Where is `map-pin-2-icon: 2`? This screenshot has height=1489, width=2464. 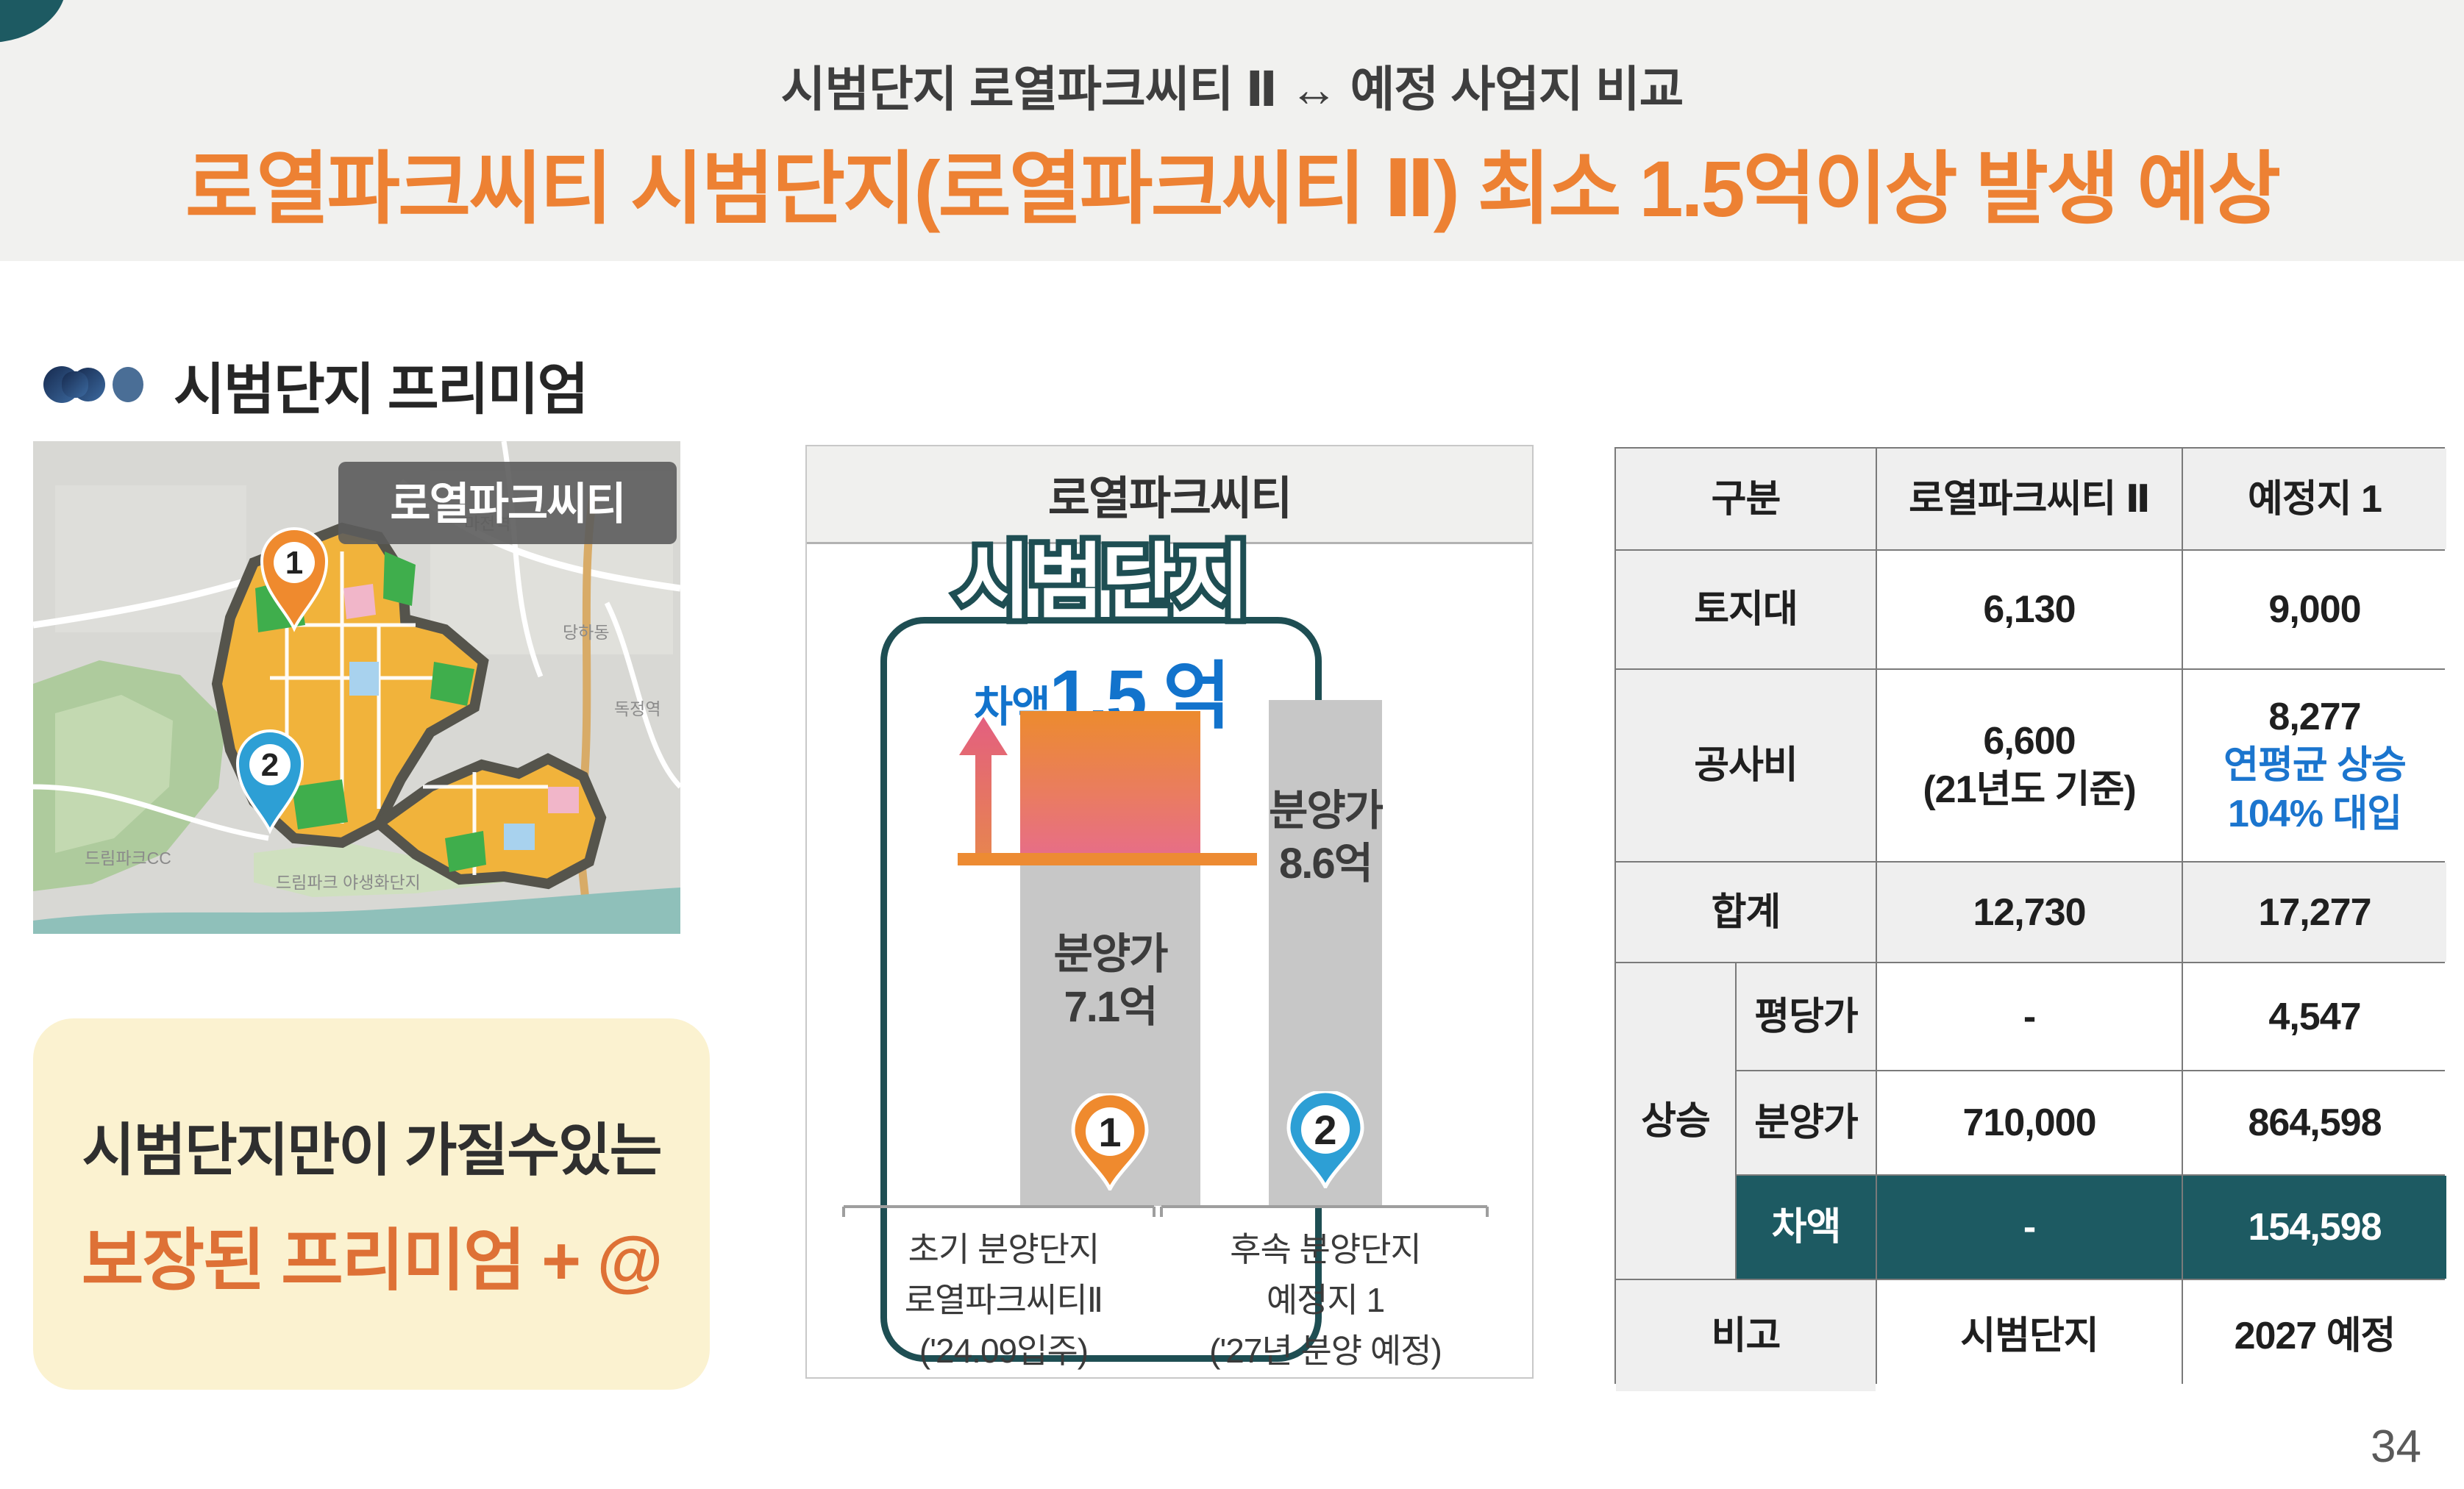
map-pin-2-icon: 2 is located at coordinates (270, 782).